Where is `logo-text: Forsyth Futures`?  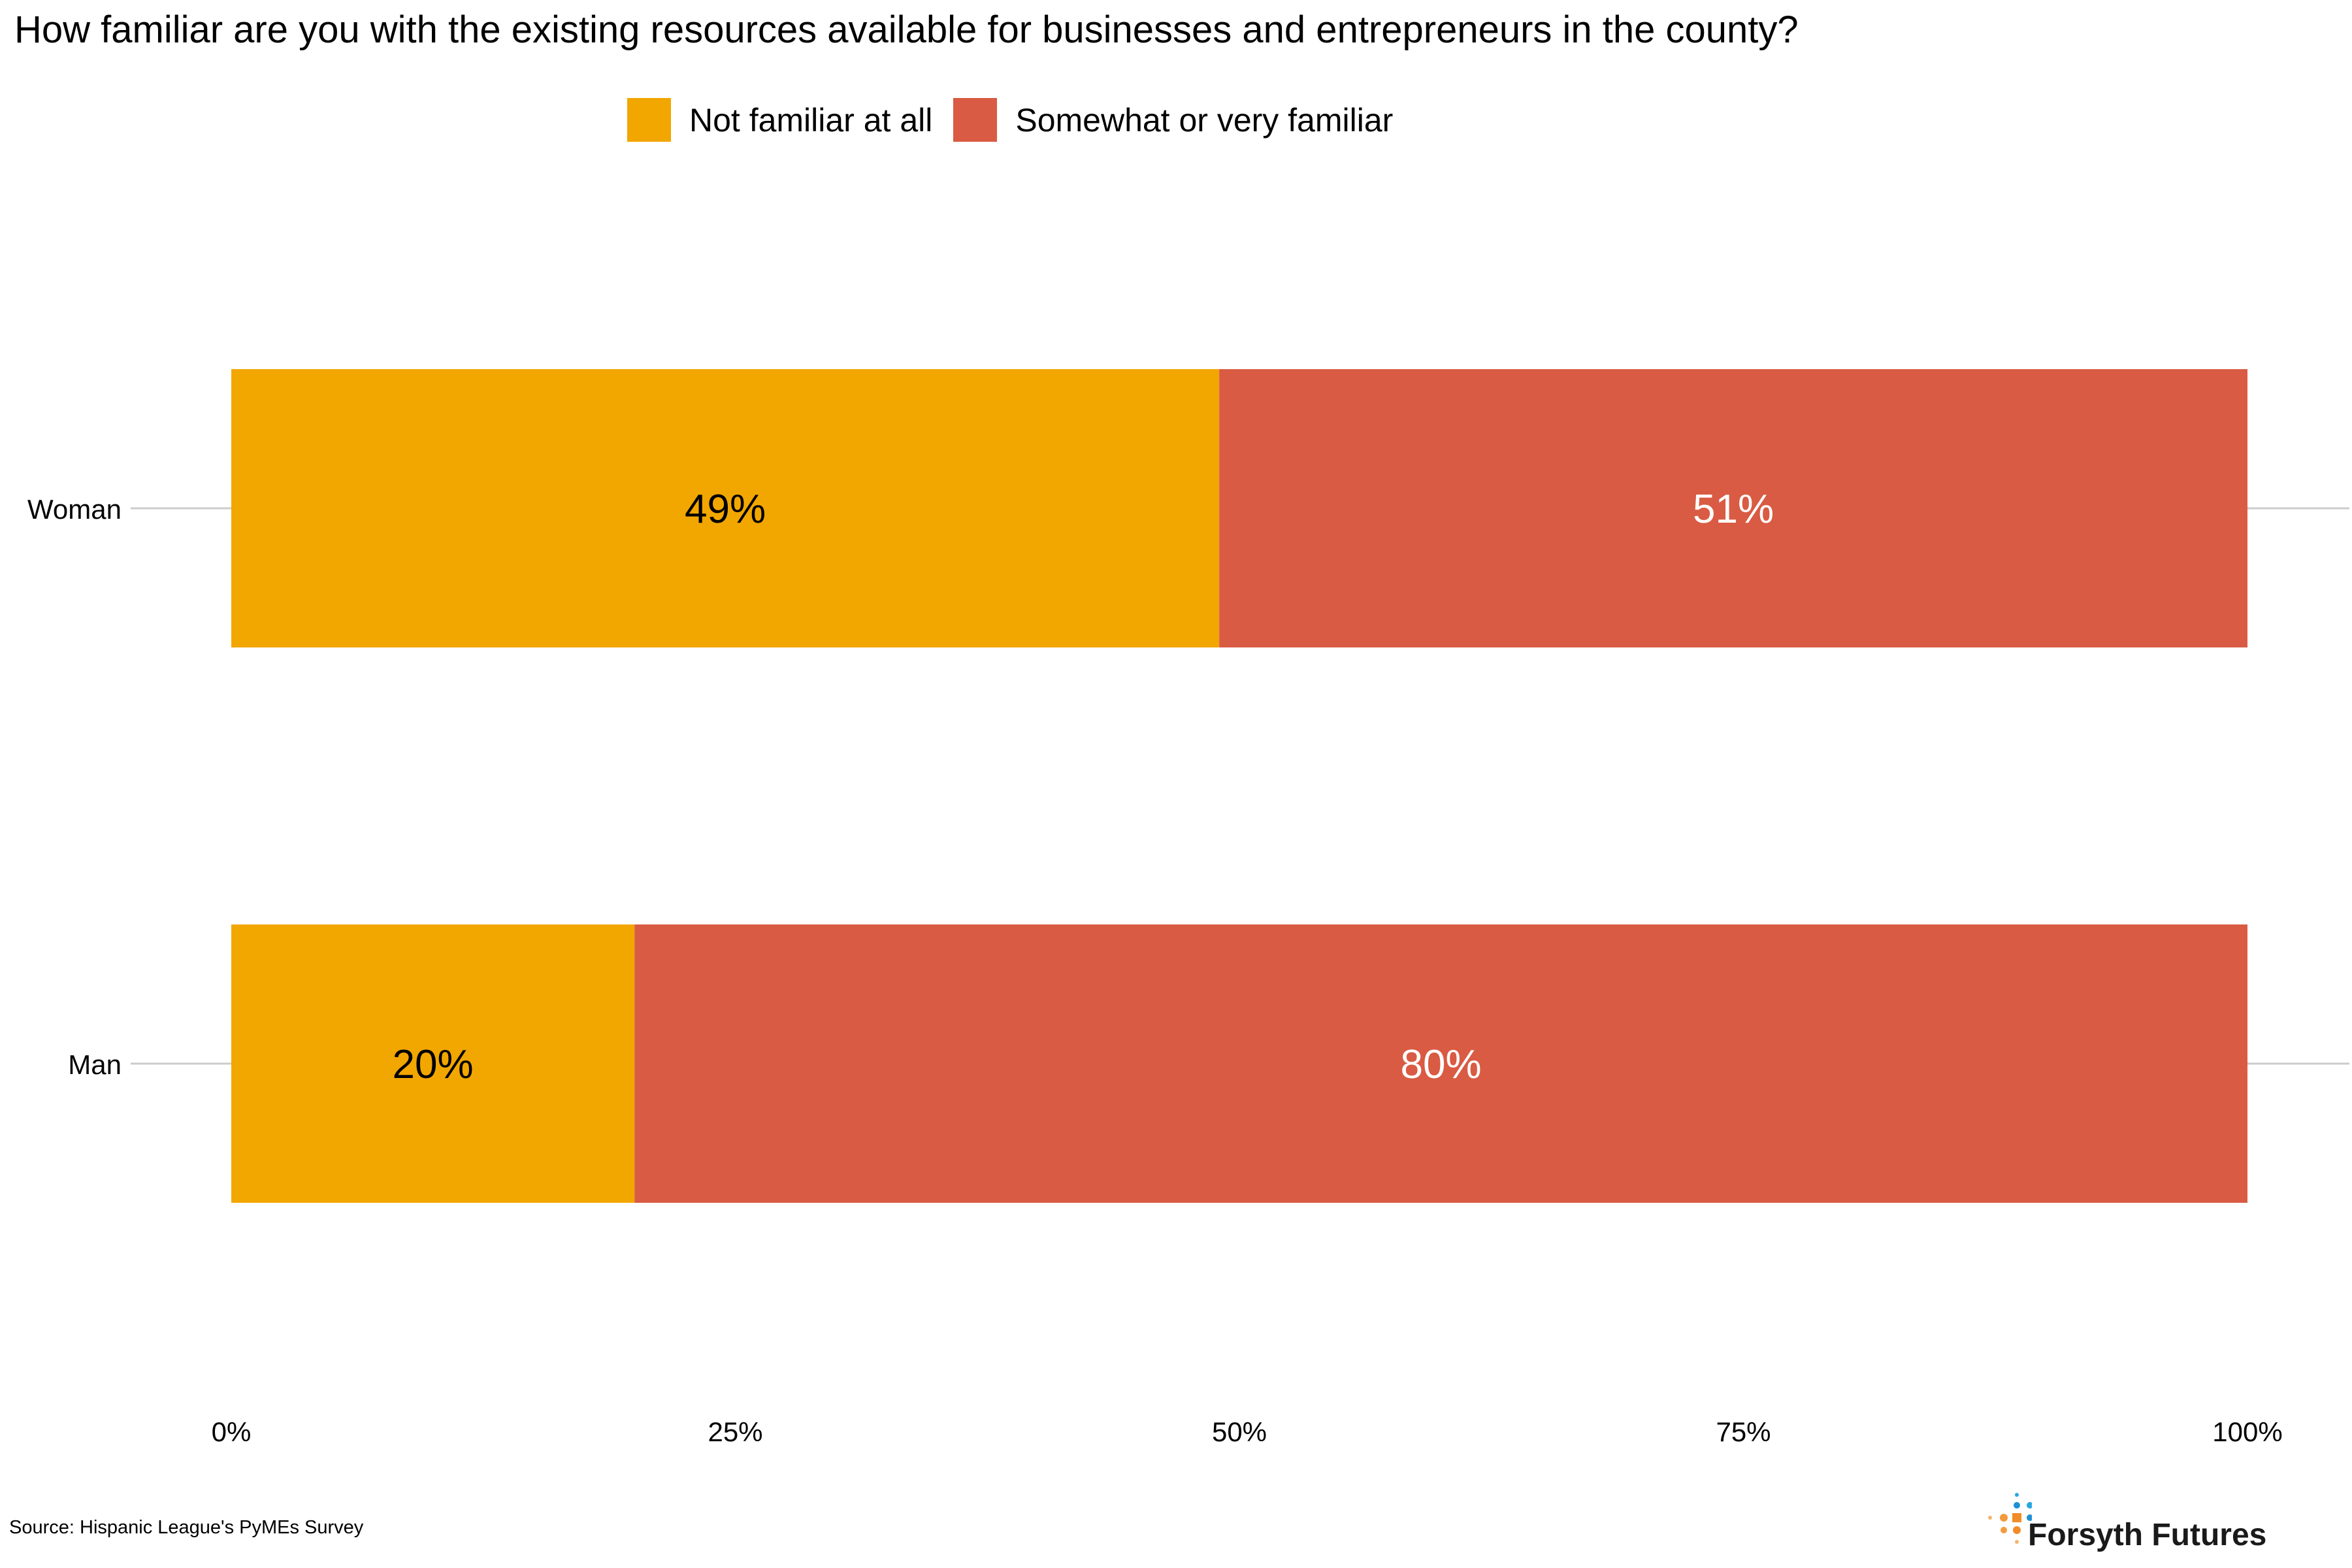 logo-text: Forsyth Futures is located at coordinates (2147, 1535).